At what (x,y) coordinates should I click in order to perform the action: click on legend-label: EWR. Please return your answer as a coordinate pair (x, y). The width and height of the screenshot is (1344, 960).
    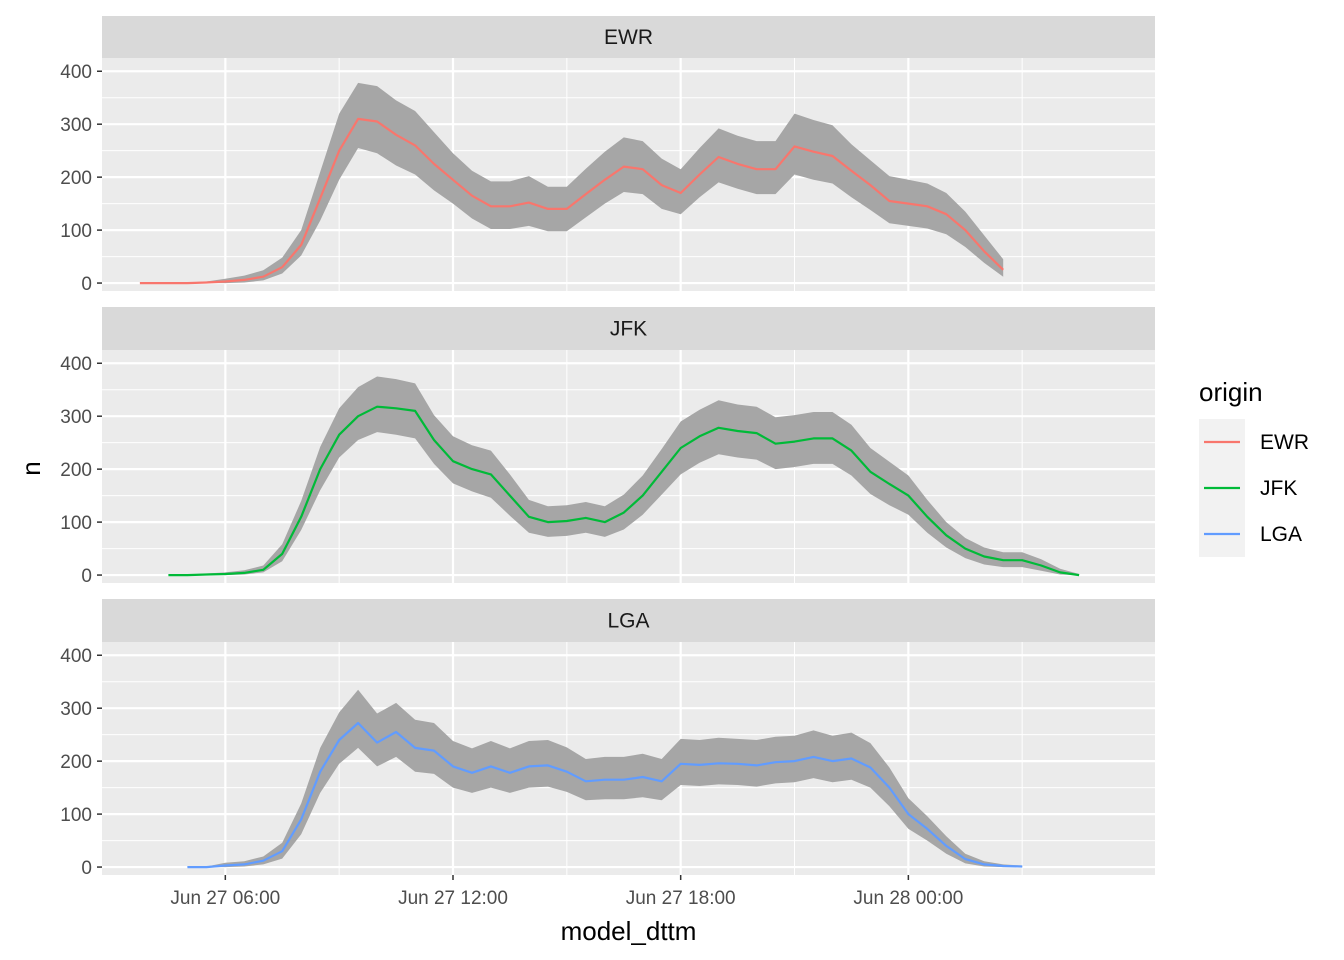
    Looking at the image, I should click on (1284, 442).